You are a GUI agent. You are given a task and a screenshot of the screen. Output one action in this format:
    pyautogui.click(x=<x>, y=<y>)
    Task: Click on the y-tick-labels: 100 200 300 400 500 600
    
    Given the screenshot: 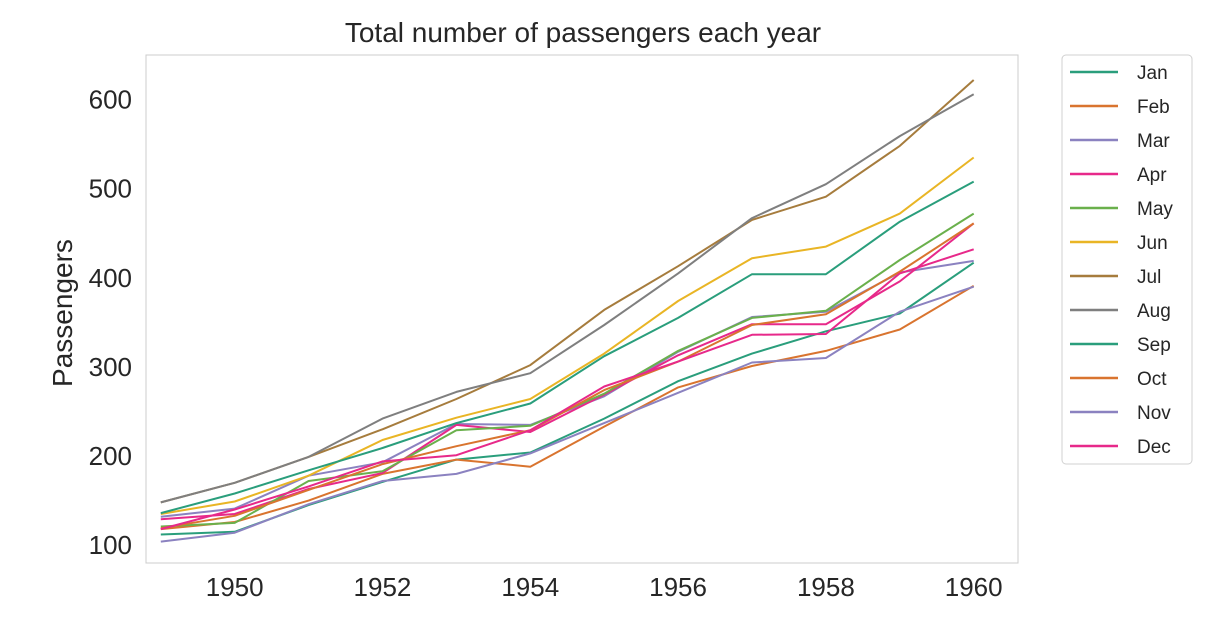 What is the action you would take?
    pyautogui.click(x=110, y=323)
    